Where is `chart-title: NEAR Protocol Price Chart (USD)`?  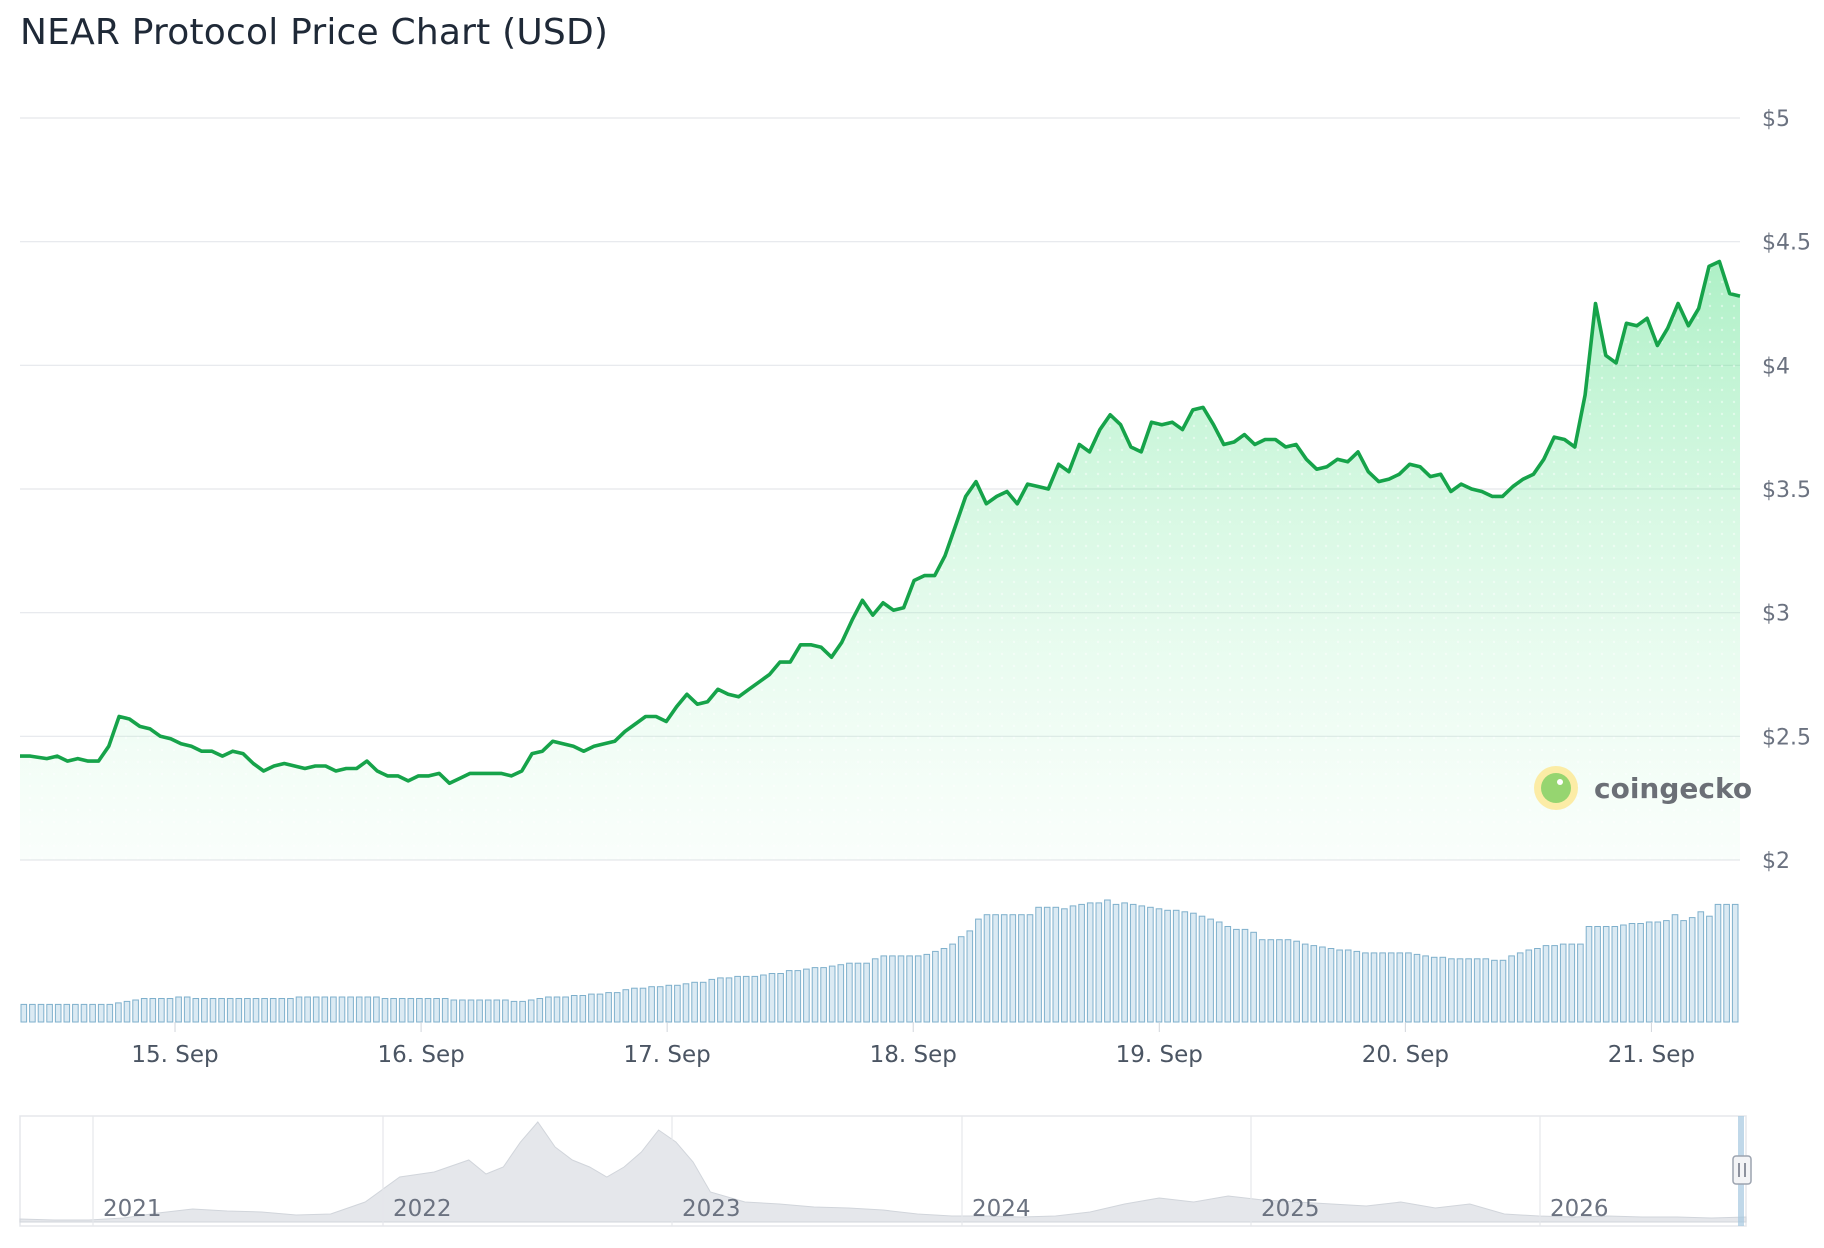 chart-title: NEAR Protocol Price Chart (USD) is located at coordinates (314, 32).